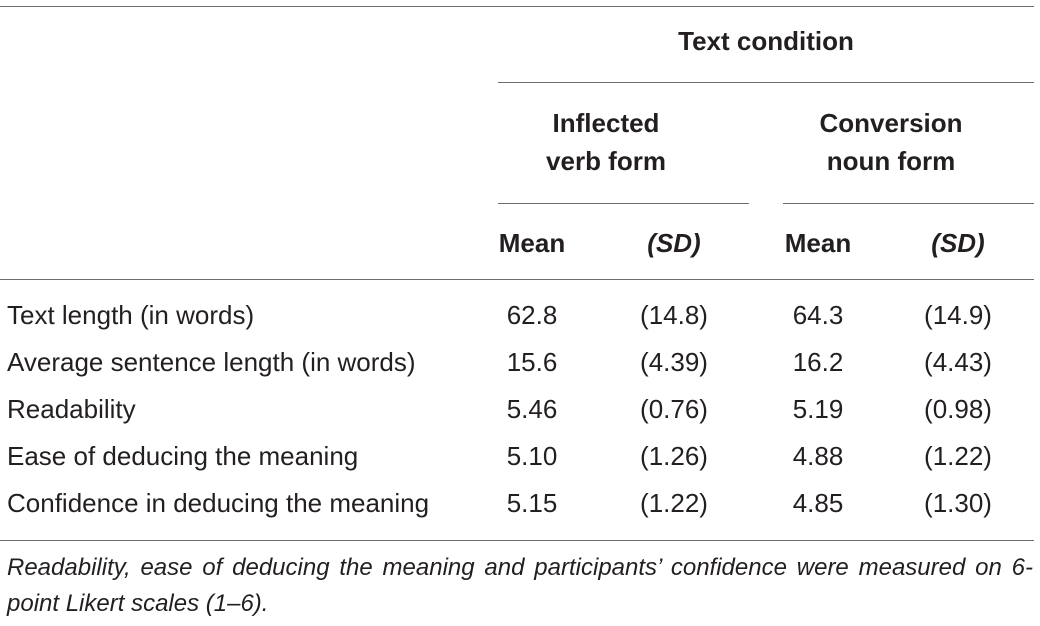 The image size is (1040, 626). I want to click on subgroup-header-conversion-line1: Conversion, so click(891, 123).